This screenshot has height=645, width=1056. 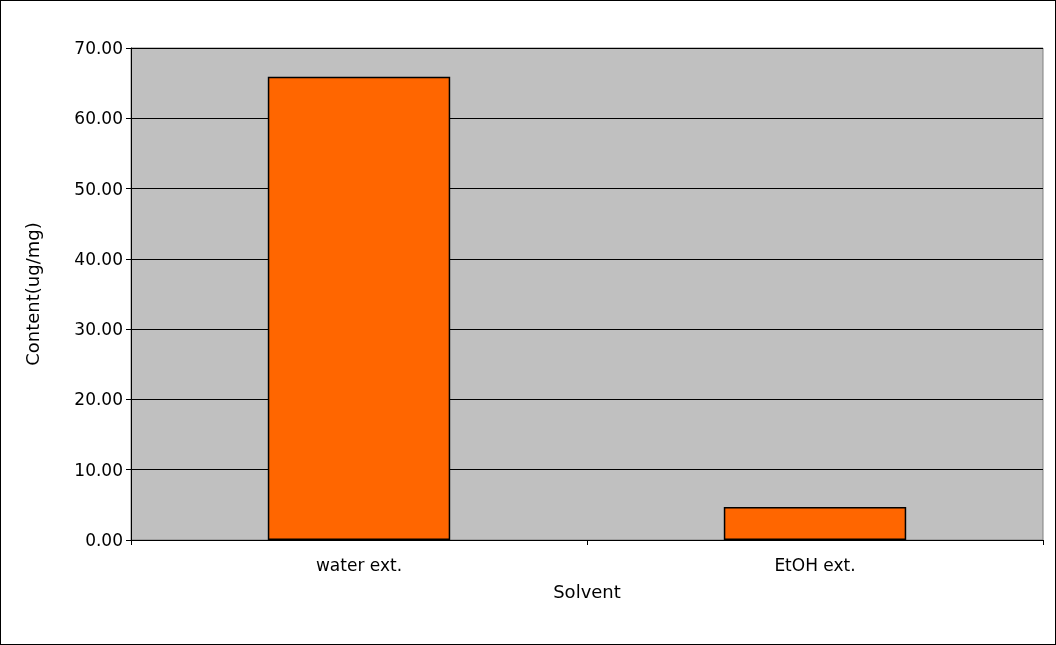 I want to click on y-tick-label: 30.00, so click(x=98, y=329).